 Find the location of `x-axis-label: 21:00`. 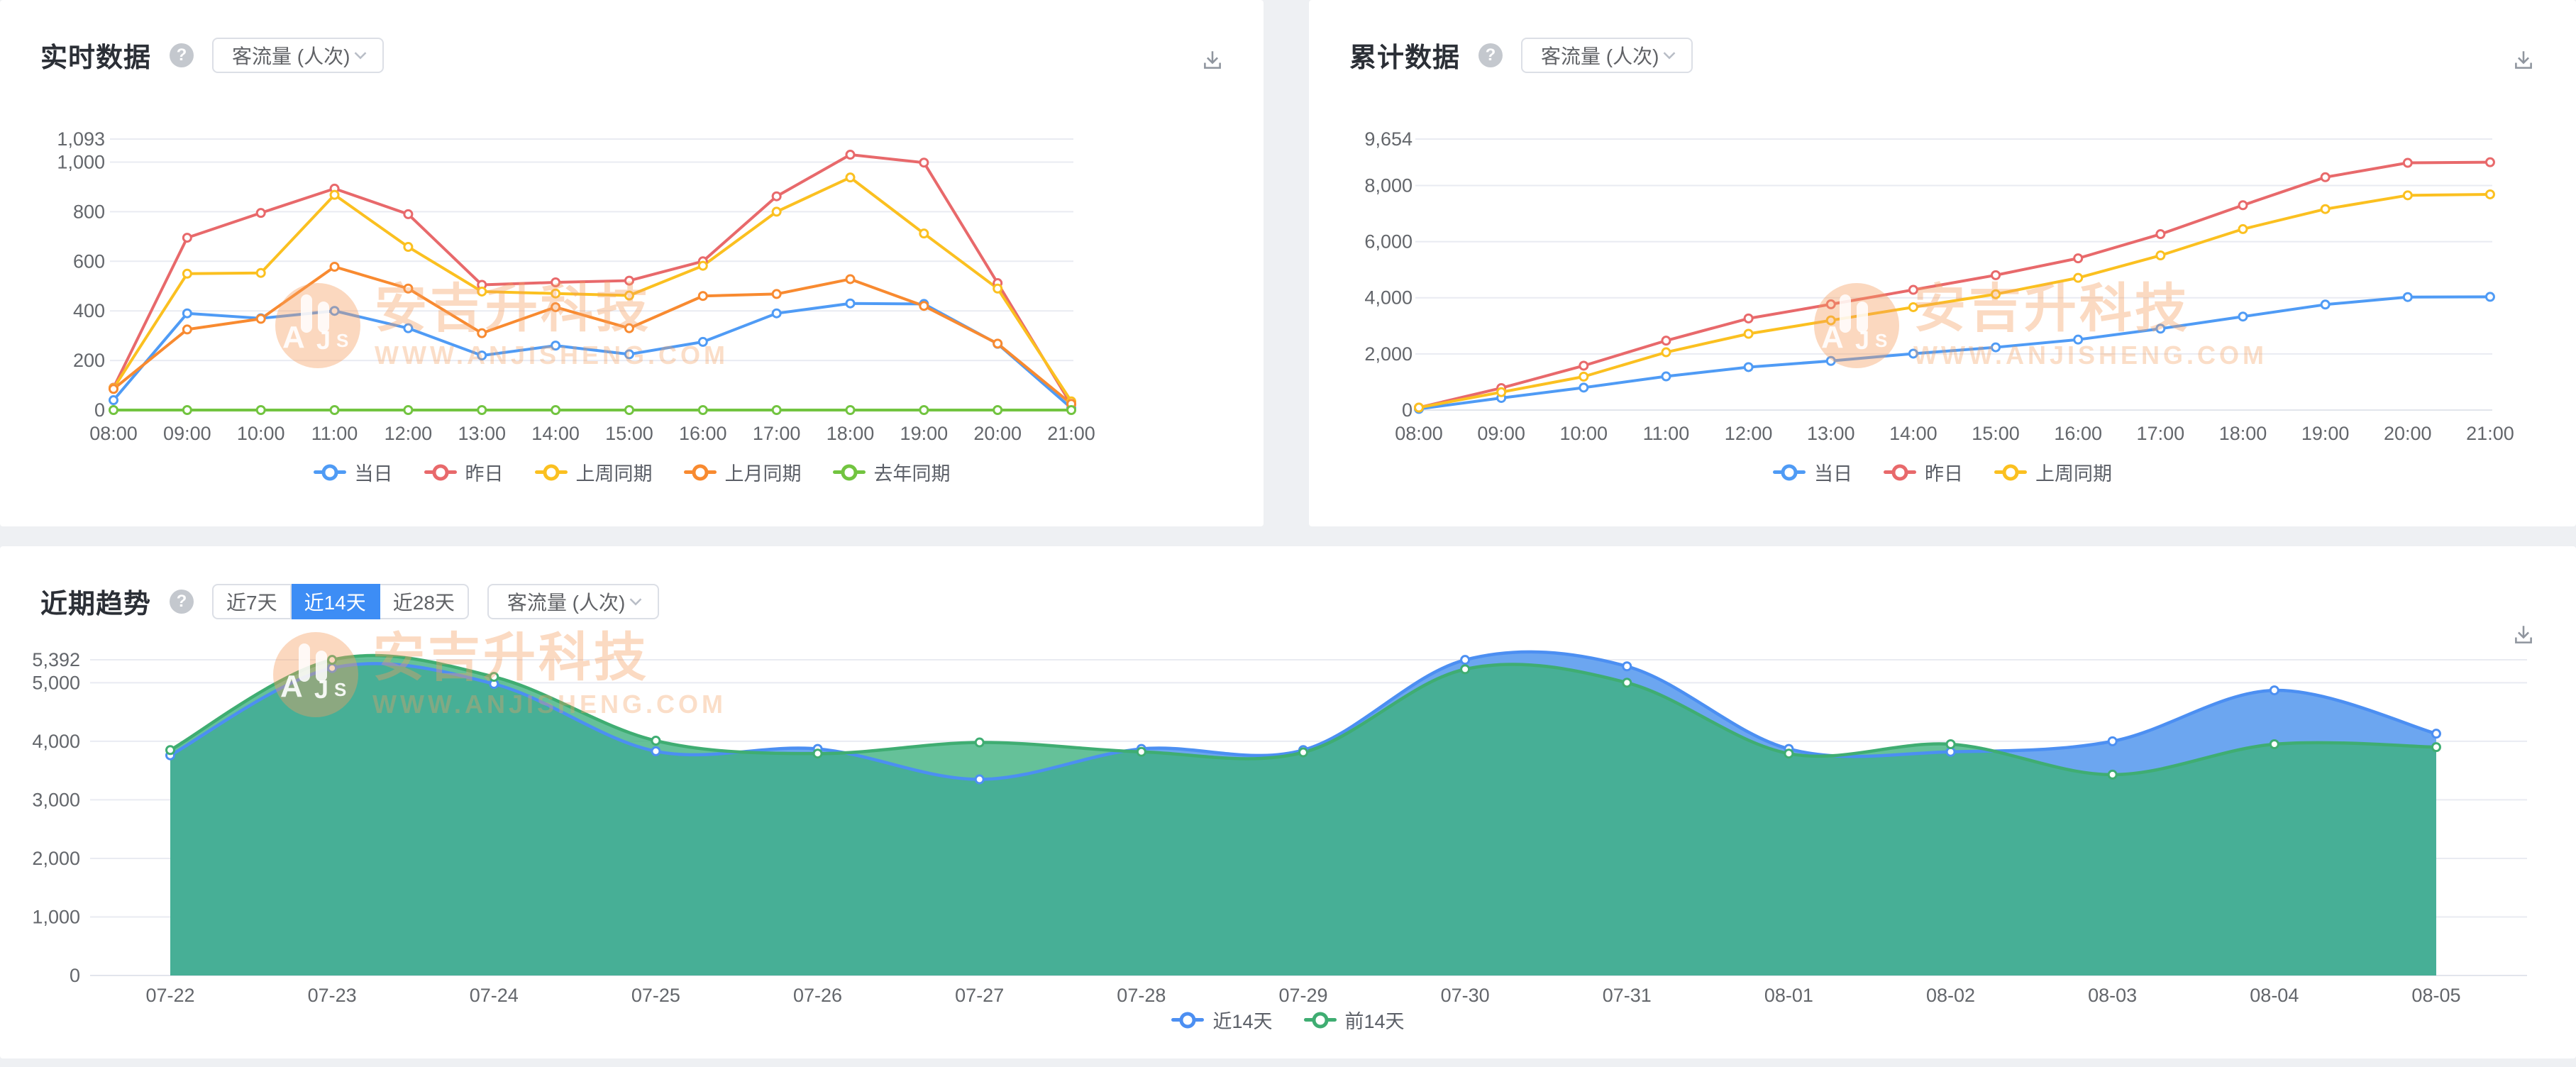

x-axis-label: 21:00 is located at coordinates (2490, 433).